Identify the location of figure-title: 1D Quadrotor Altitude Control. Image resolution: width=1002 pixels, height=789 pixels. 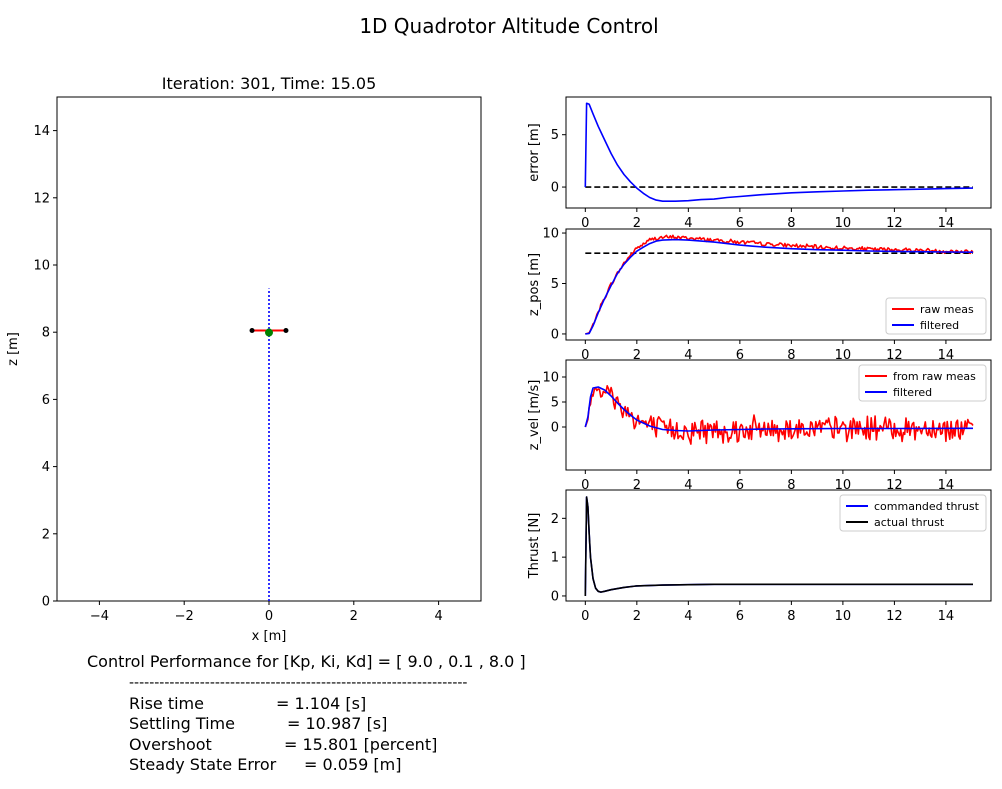
(508, 26).